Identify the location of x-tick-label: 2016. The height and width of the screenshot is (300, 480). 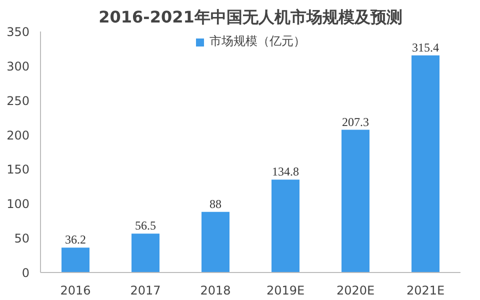
(75, 291).